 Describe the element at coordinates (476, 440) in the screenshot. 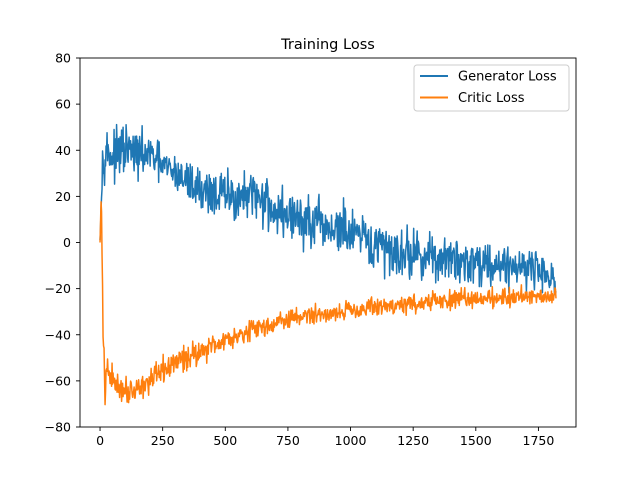

I see `x-tick-label: 1500` at that location.